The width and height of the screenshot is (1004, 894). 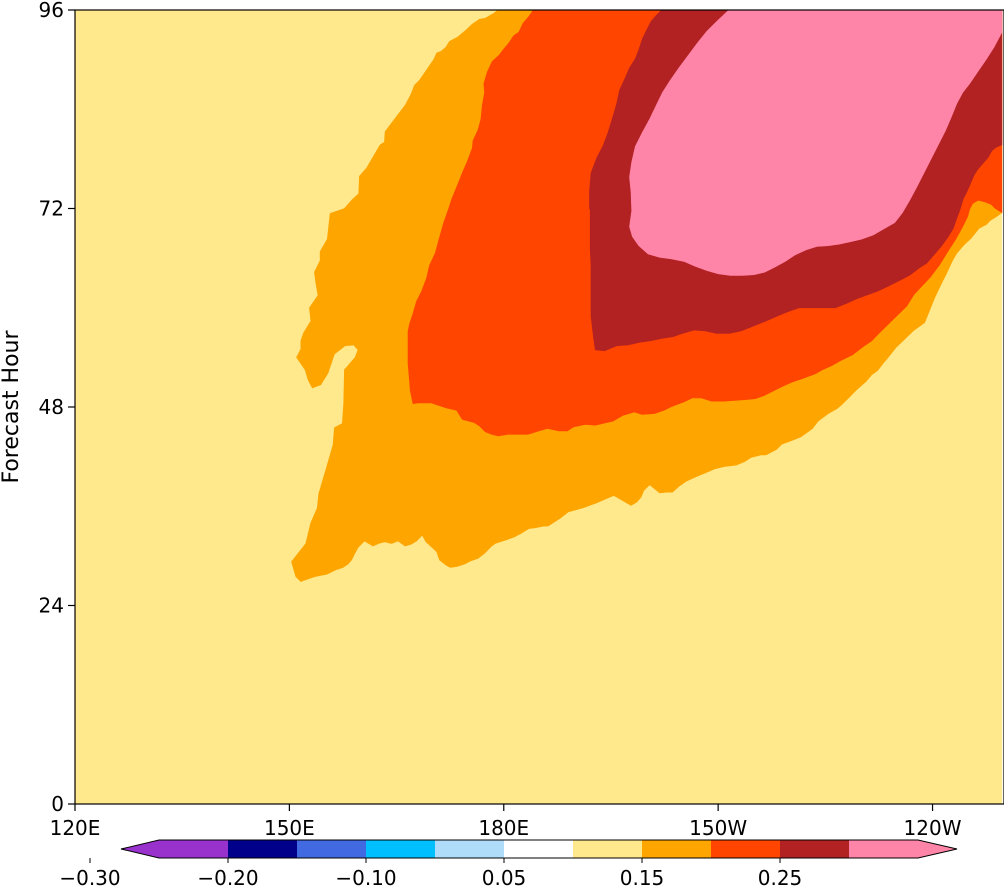 What do you see at coordinates (780, 878) in the screenshot?
I see `colorbar-tick-label: 0.25` at bounding box center [780, 878].